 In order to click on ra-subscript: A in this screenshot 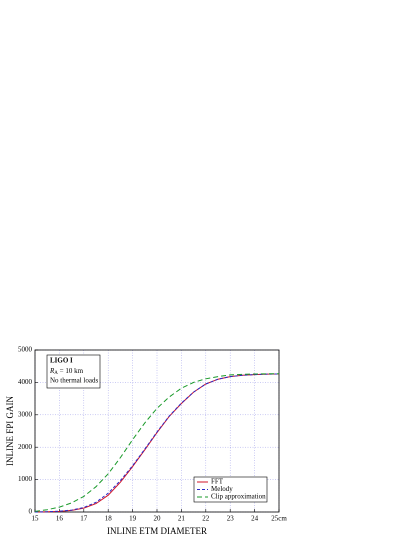, I will do `click(56, 373)`.